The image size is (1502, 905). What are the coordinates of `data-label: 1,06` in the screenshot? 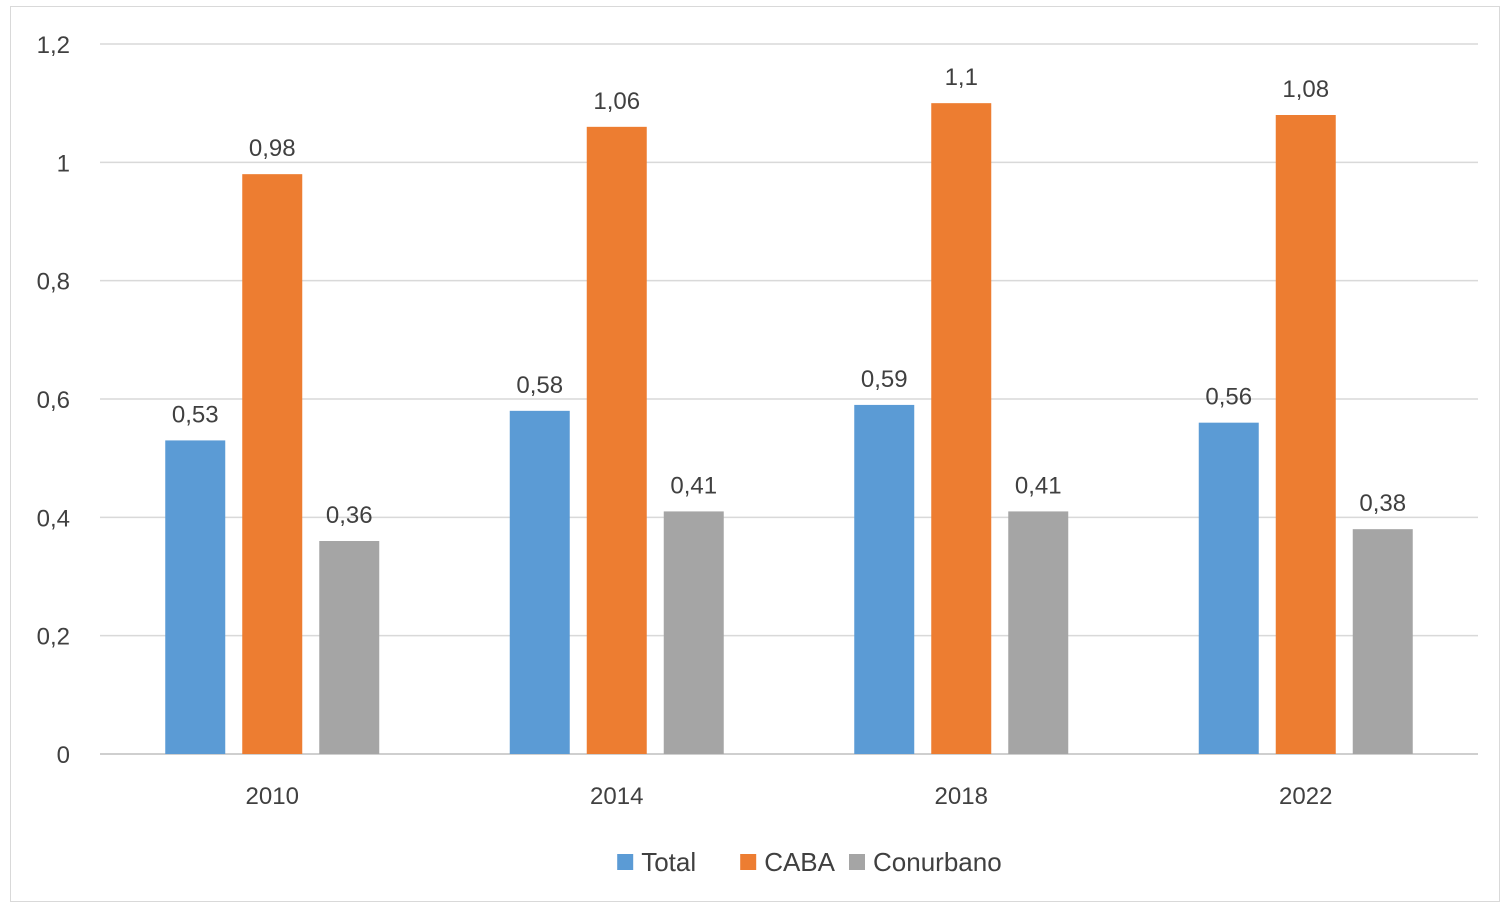 It's located at (616, 101).